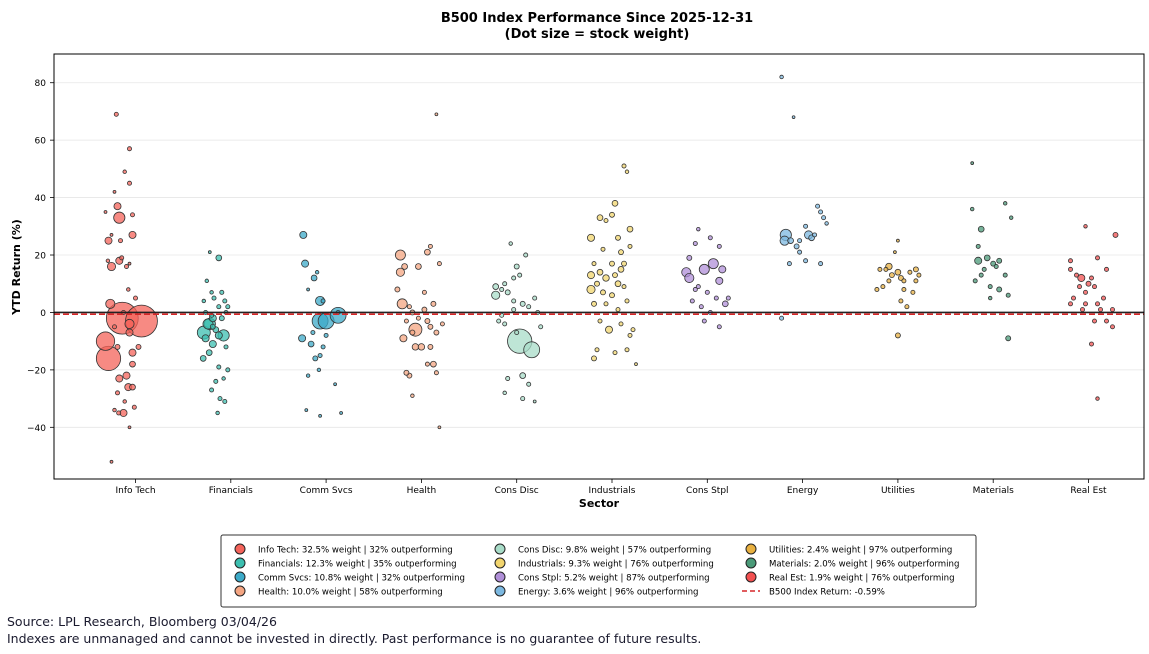 Image resolution: width=1149 pixels, height=654 pixels. Describe the element at coordinates (898, 491) in the screenshot. I see `x-tick-label: Utilities` at that location.